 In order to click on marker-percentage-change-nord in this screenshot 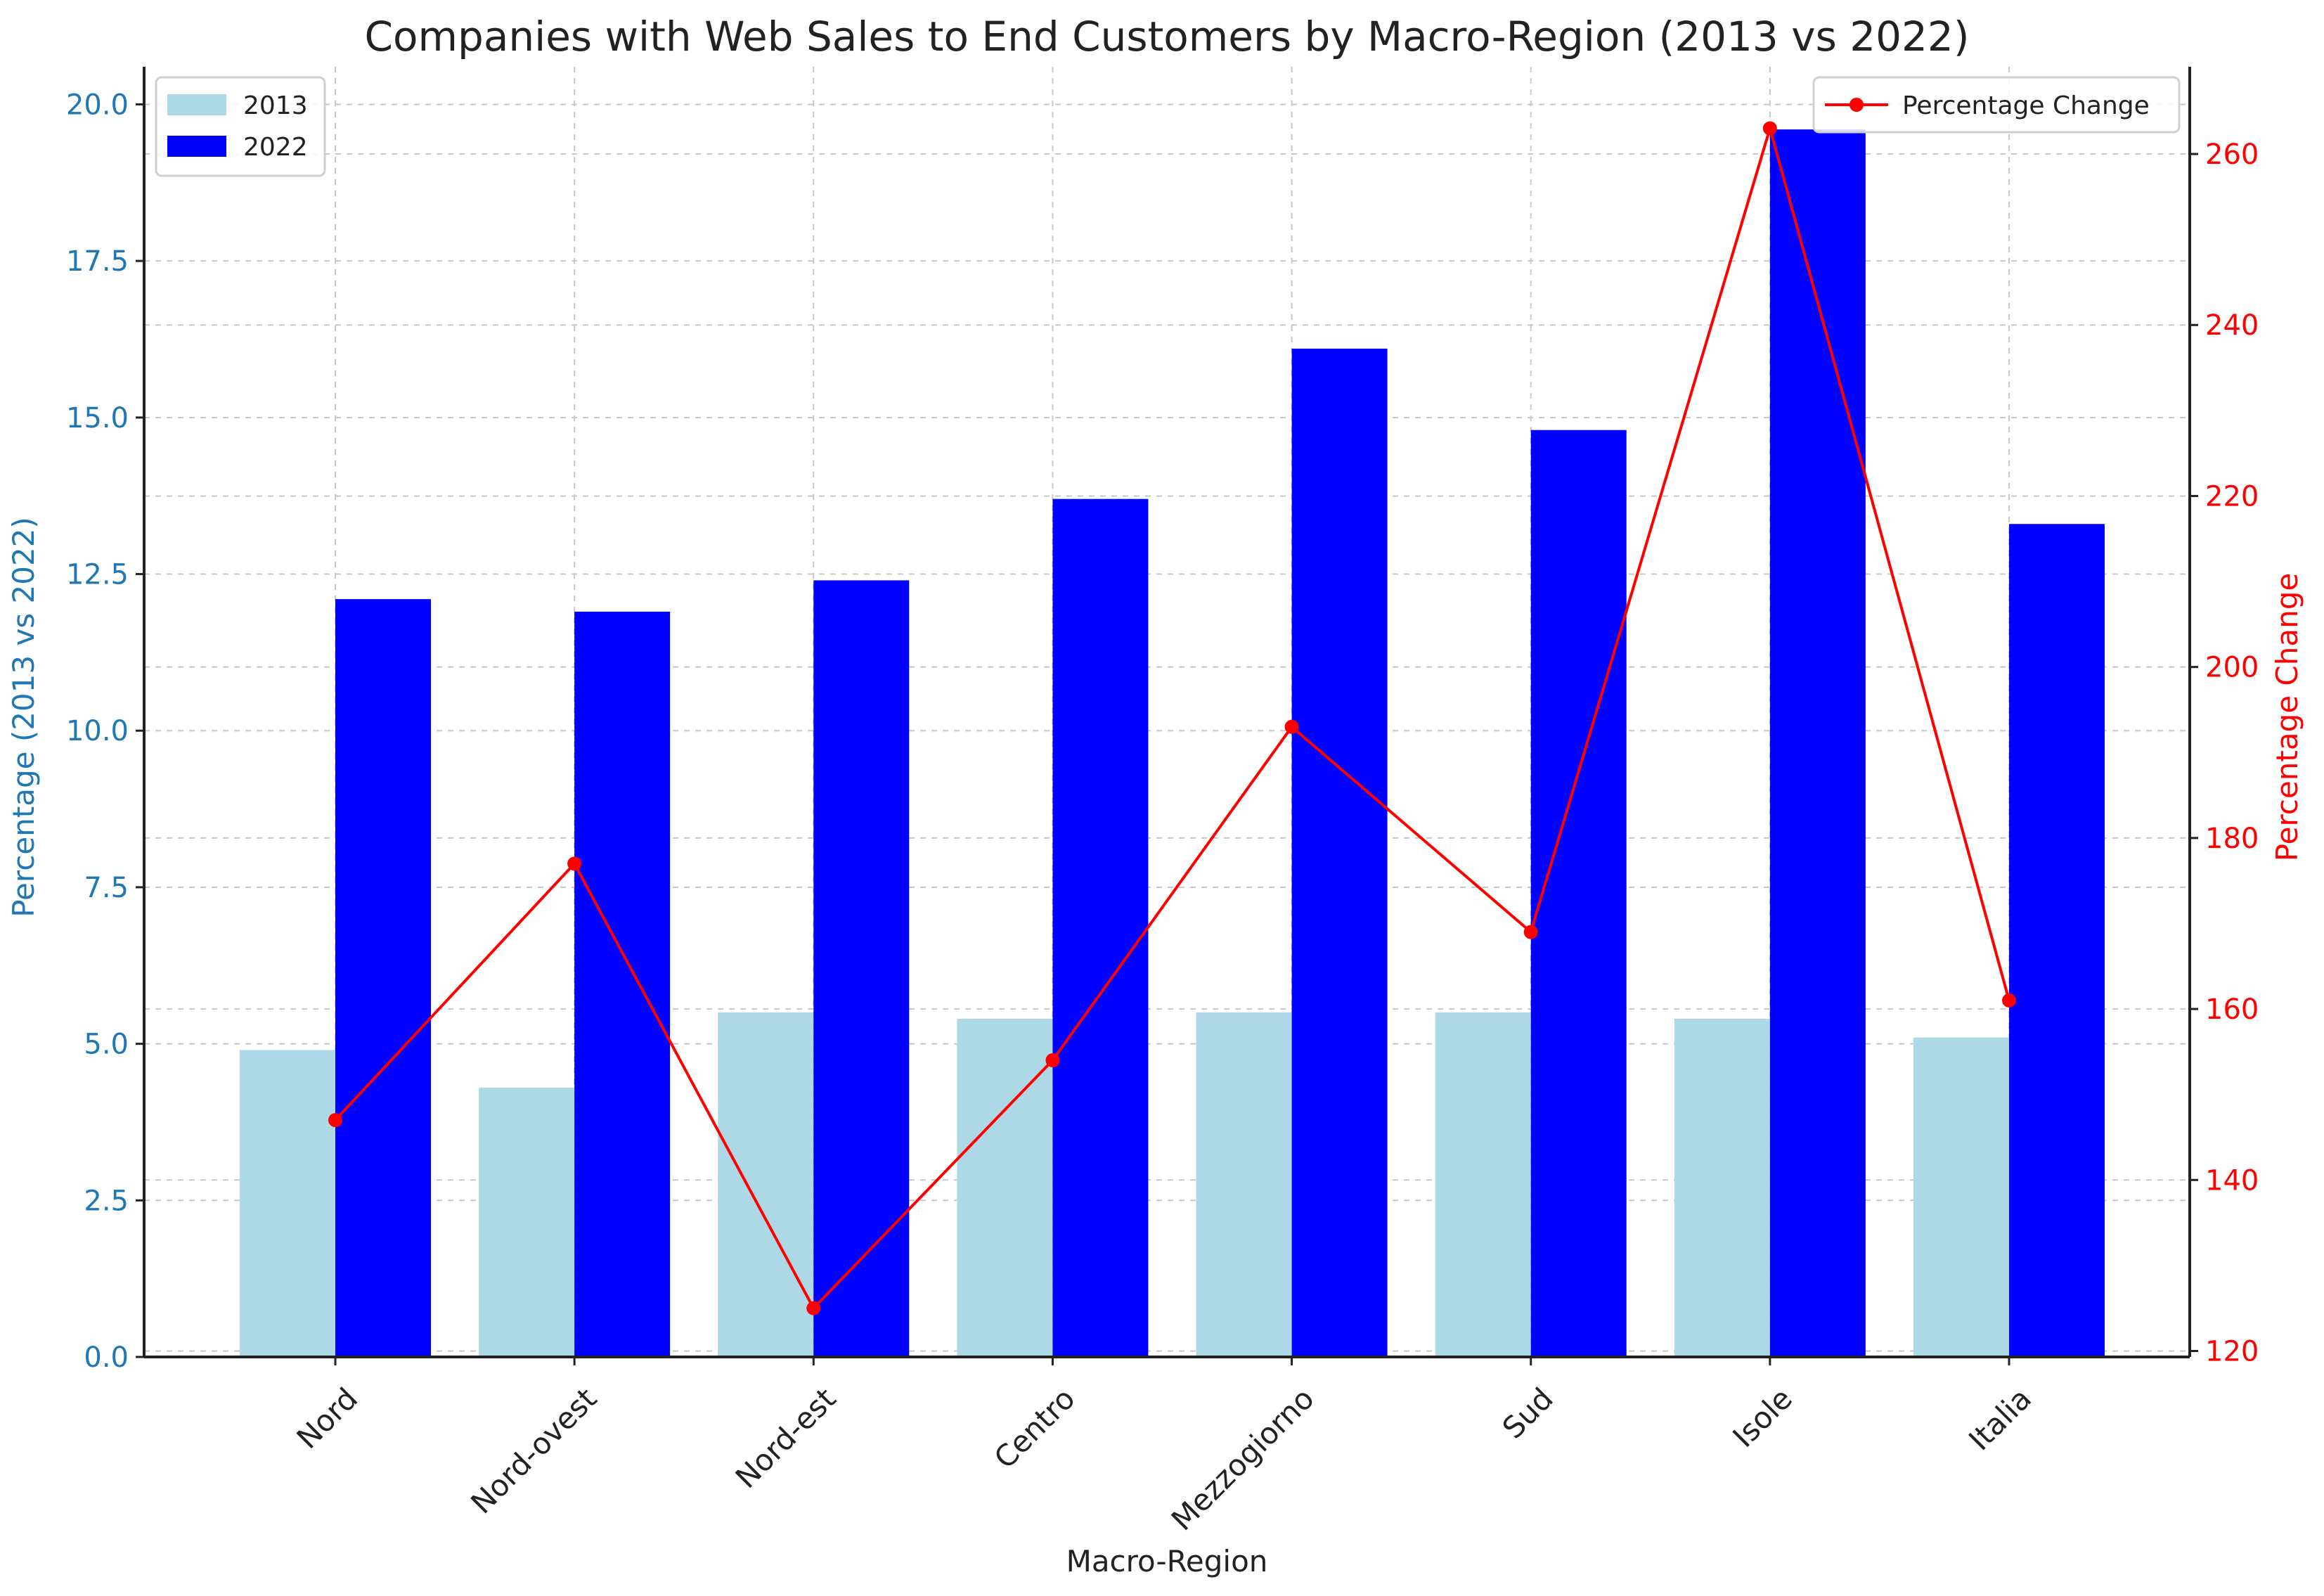, I will do `click(335, 1120)`.